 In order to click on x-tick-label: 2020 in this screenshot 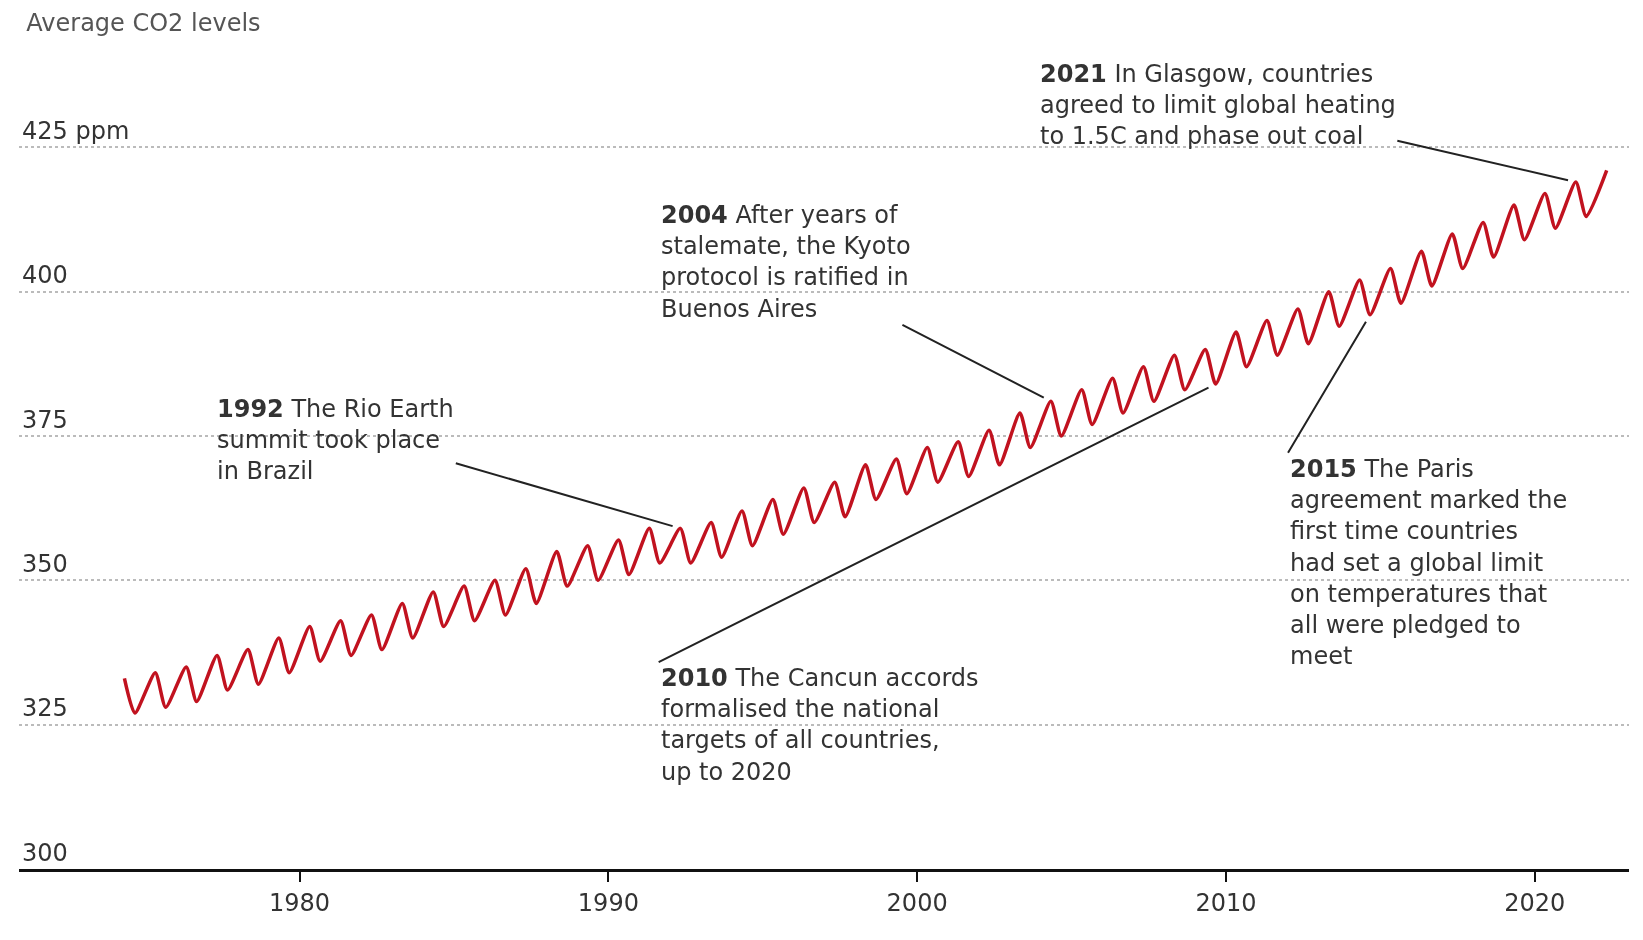, I will do `click(1535, 902)`.